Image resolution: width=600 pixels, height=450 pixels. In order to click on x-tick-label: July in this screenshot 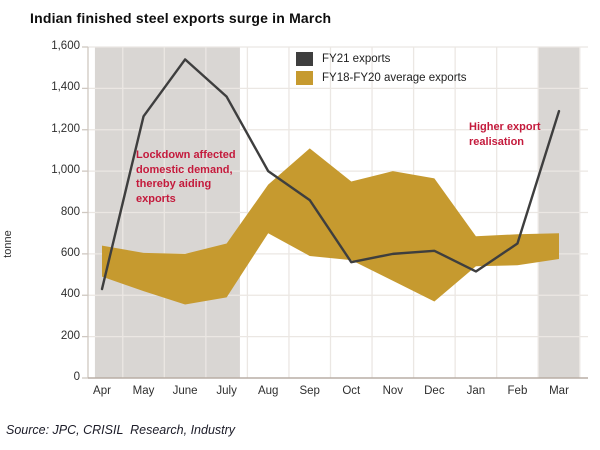, I will do `click(226, 391)`.